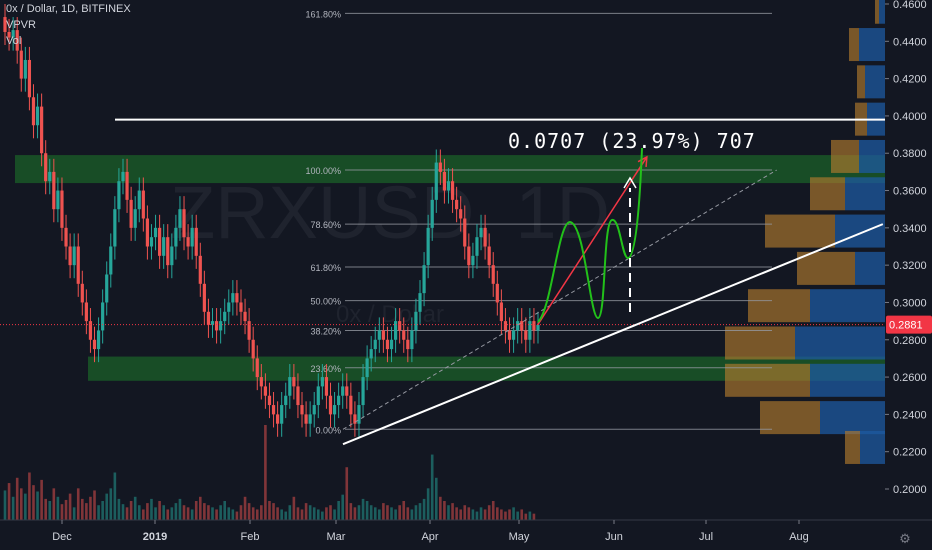 The image size is (932, 550). What do you see at coordinates (21, 25) in the screenshot?
I see `legend-vpvr: VPVR` at bounding box center [21, 25].